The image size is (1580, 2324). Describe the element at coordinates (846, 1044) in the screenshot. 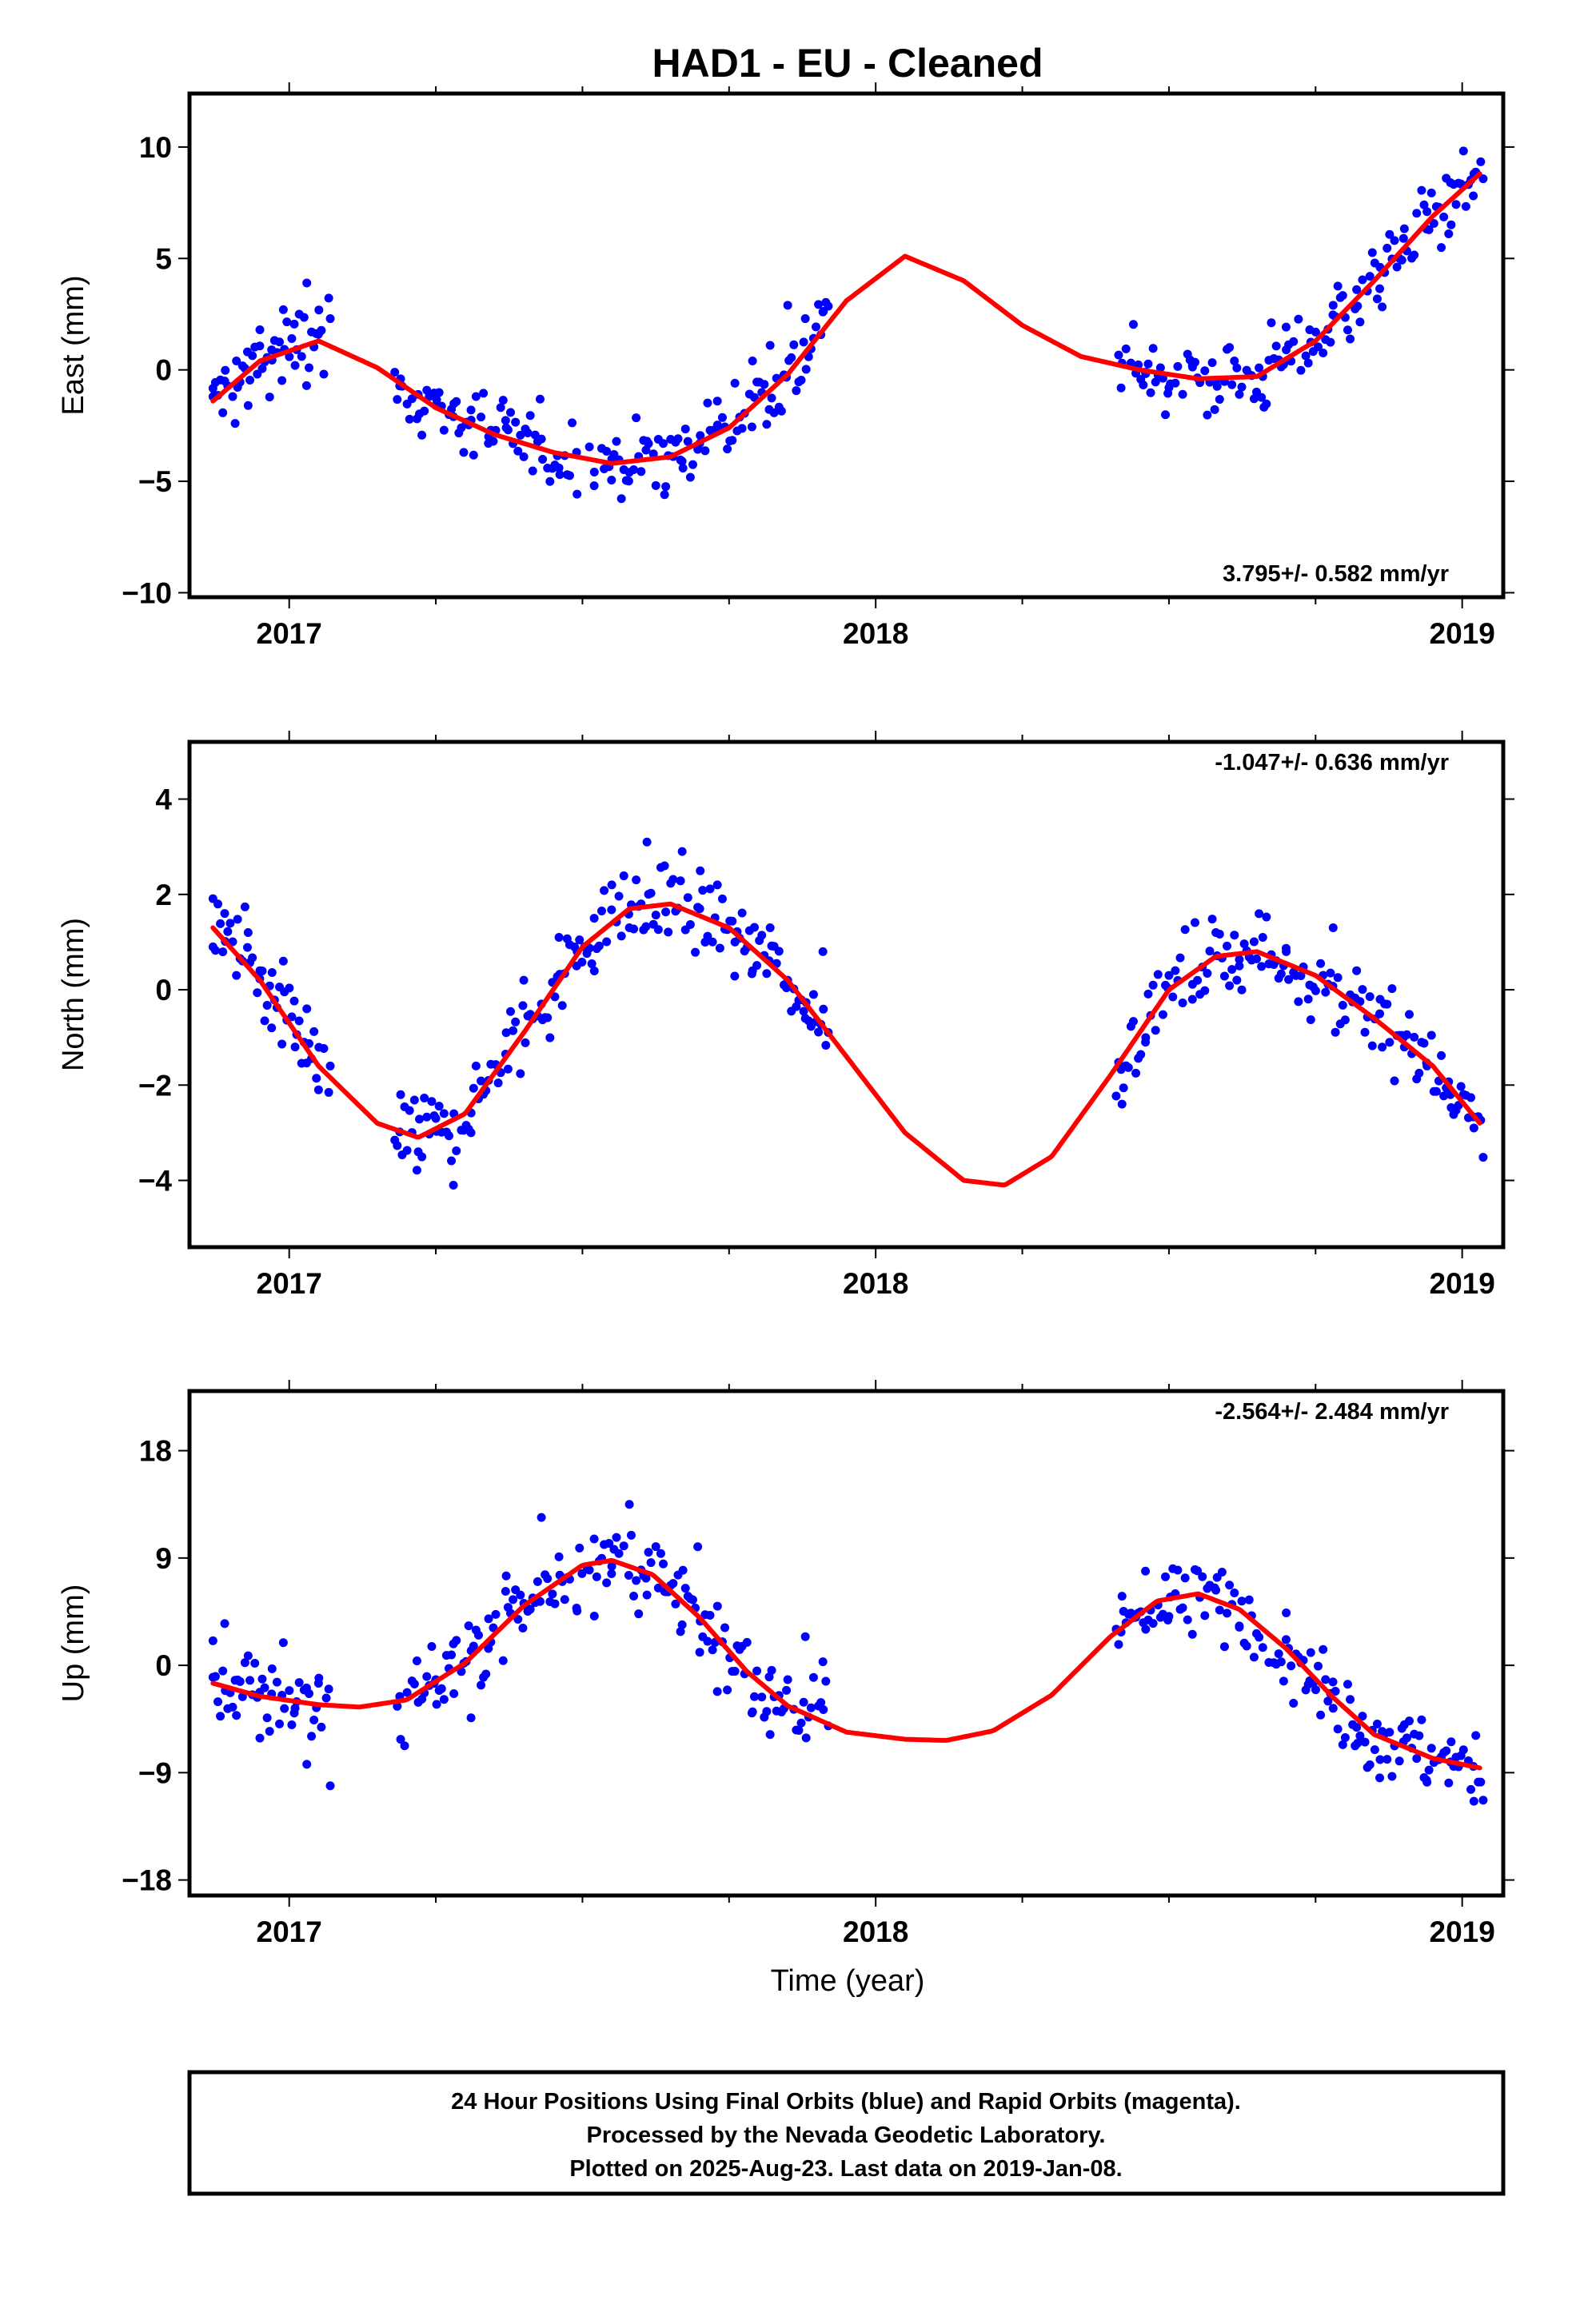

I see `north-fit-line` at that location.